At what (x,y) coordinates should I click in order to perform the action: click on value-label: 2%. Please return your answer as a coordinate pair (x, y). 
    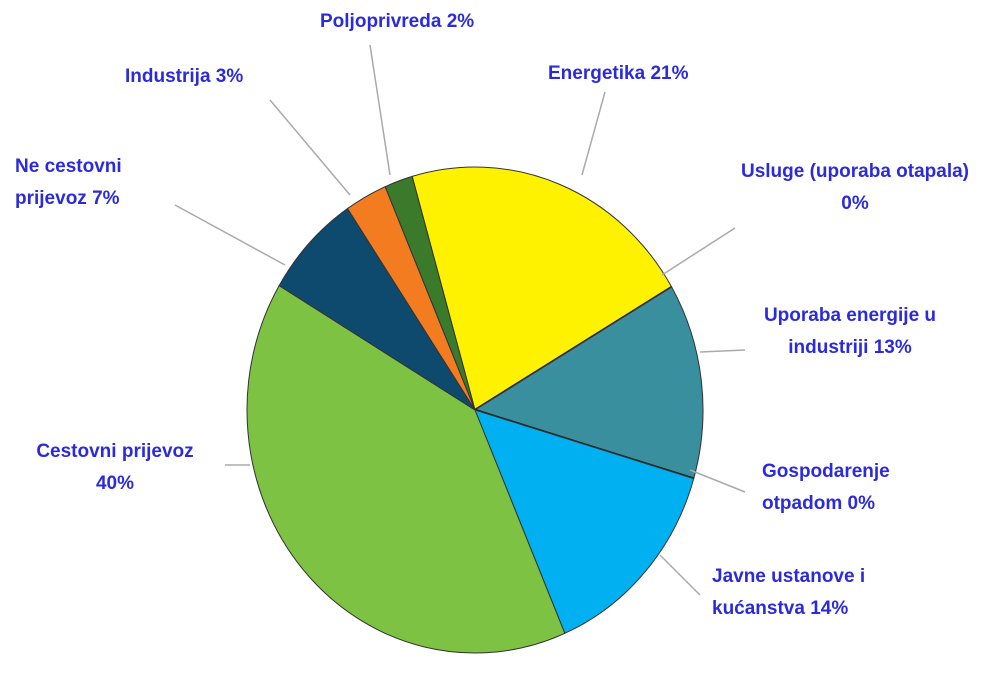
    Looking at the image, I should click on (460, 21).